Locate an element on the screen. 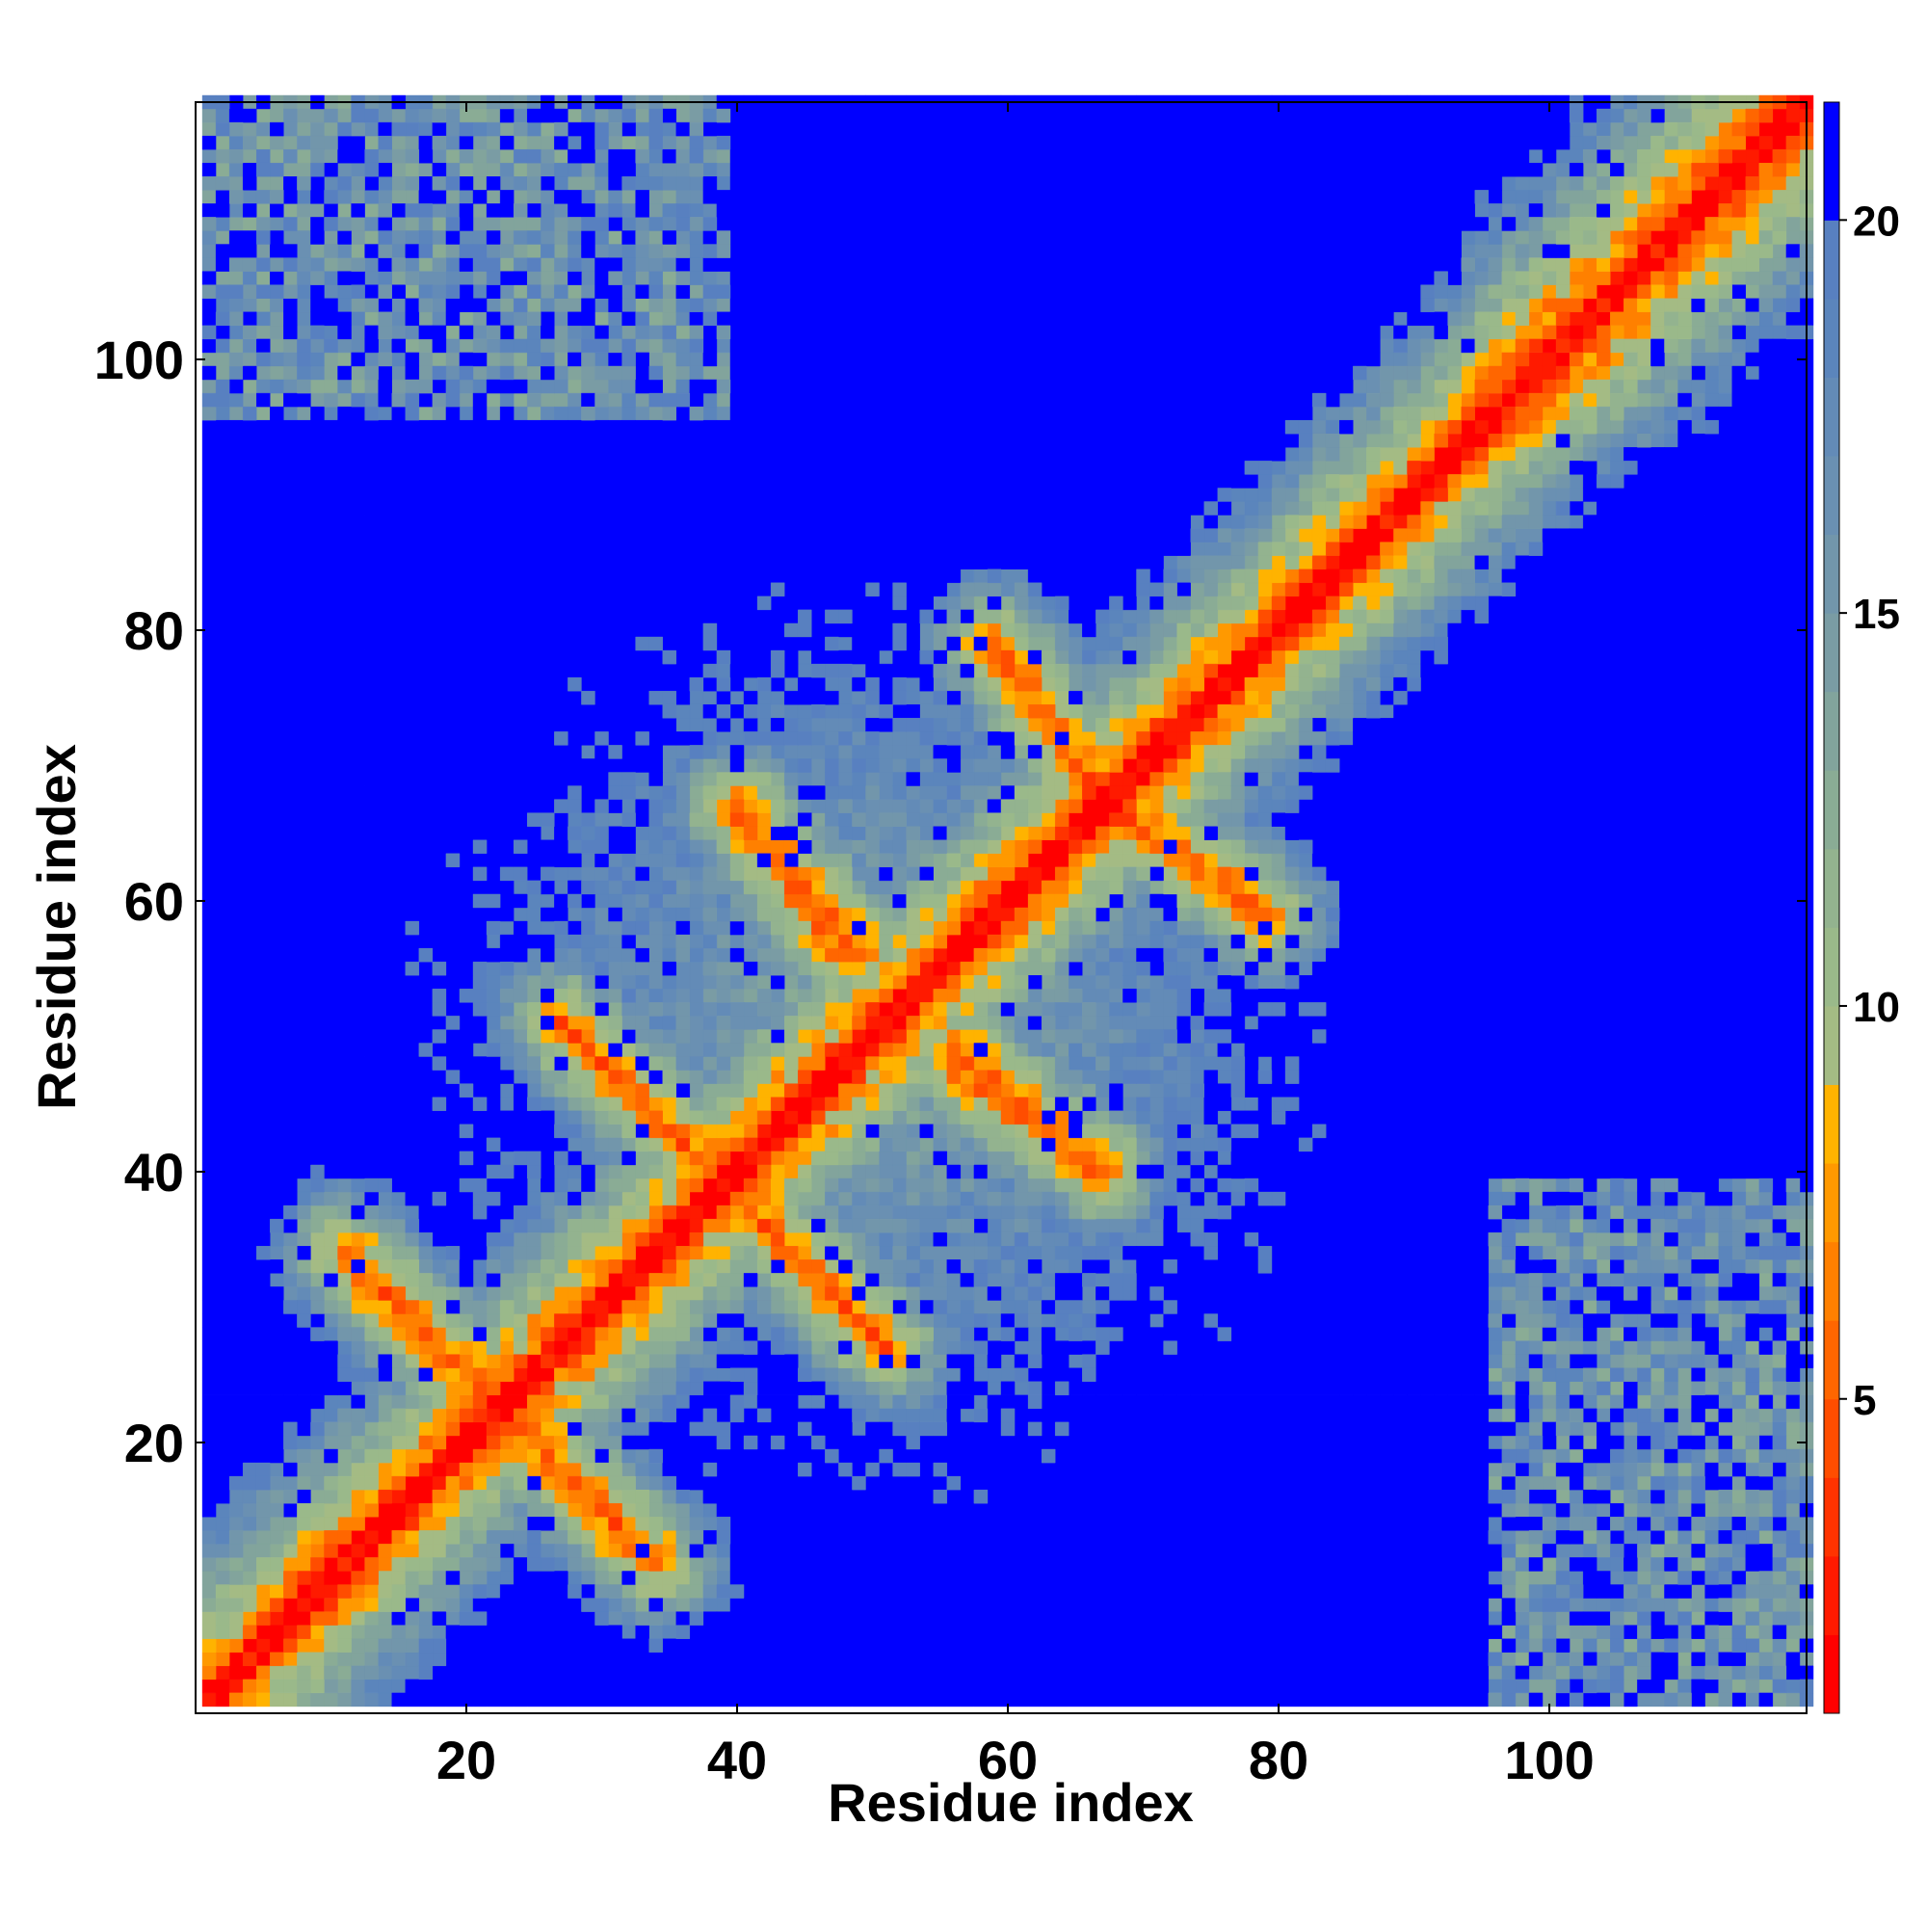 The image size is (1927, 1932). x-tick-label-2: 60 is located at coordinates (1008, 1760).